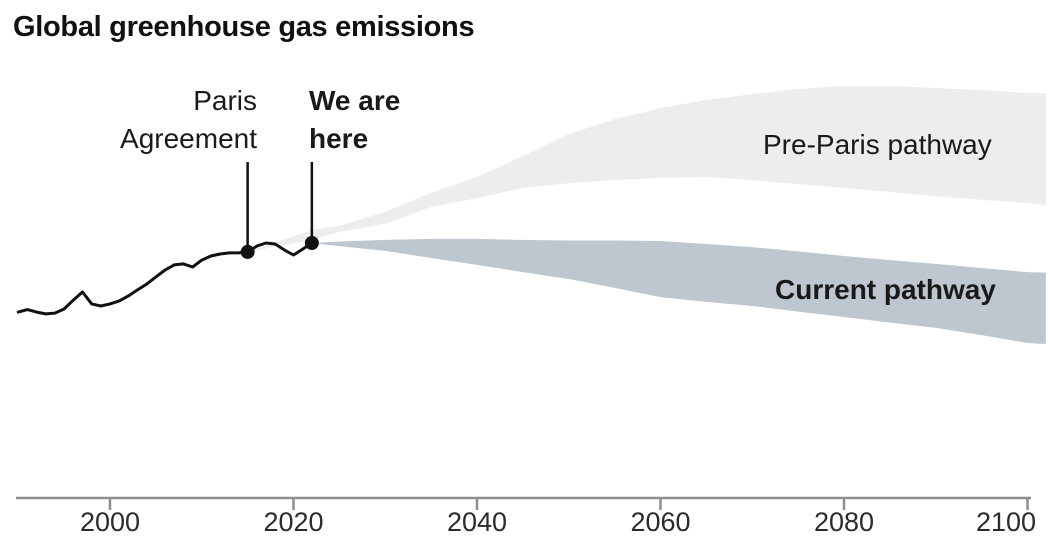 The image size is (1050, 549). Describe the element at coordinates (678, 291) in the screenshot. I see `current-pathway-band` at that location.